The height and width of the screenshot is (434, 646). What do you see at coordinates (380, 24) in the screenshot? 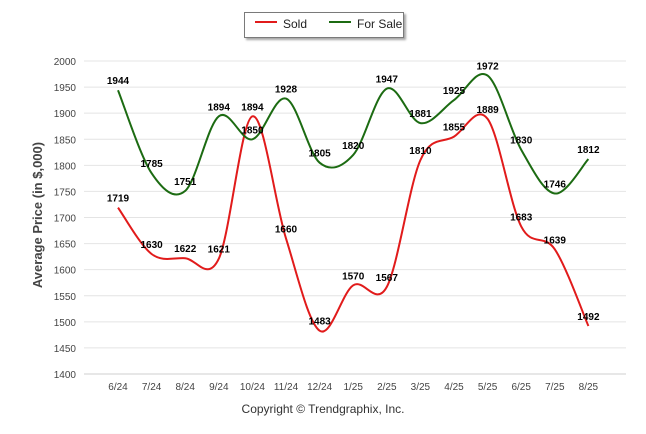
I see `legend-label-for-sale: For Sale` at bounding box center [380, 24].